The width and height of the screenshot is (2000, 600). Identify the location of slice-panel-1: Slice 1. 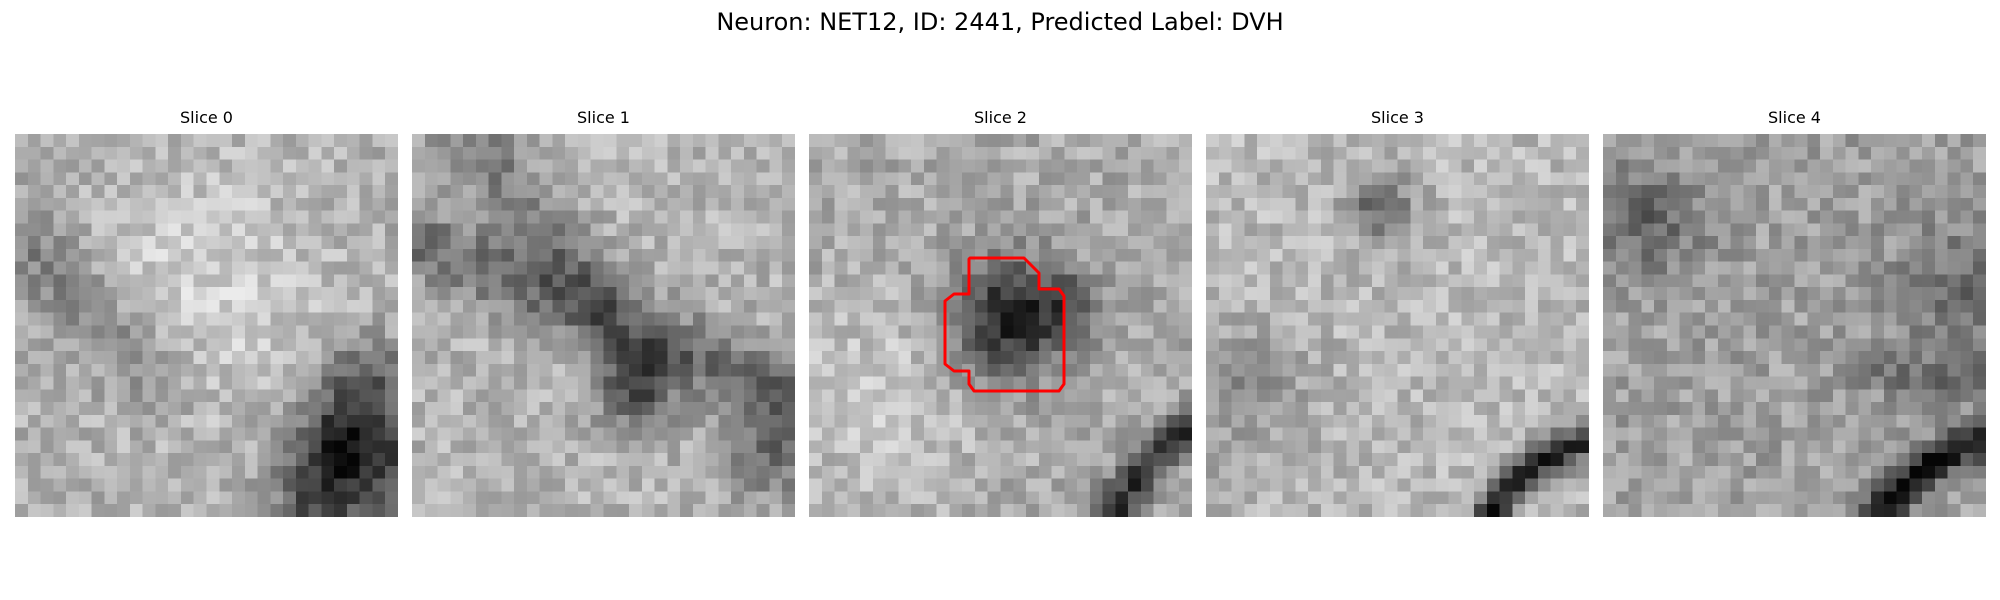
(603, 312).